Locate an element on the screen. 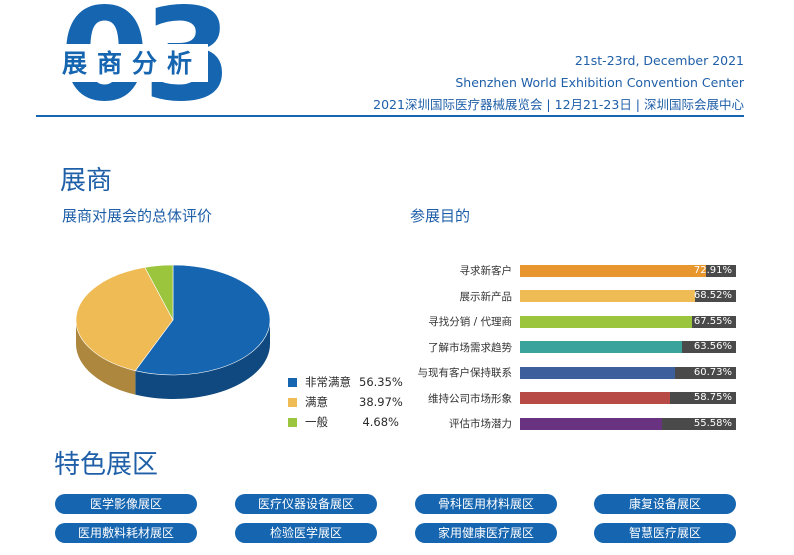 The width and height of the screenshot is (794, 555). bar-track: 60.73% is located at coordinates (628, 372).